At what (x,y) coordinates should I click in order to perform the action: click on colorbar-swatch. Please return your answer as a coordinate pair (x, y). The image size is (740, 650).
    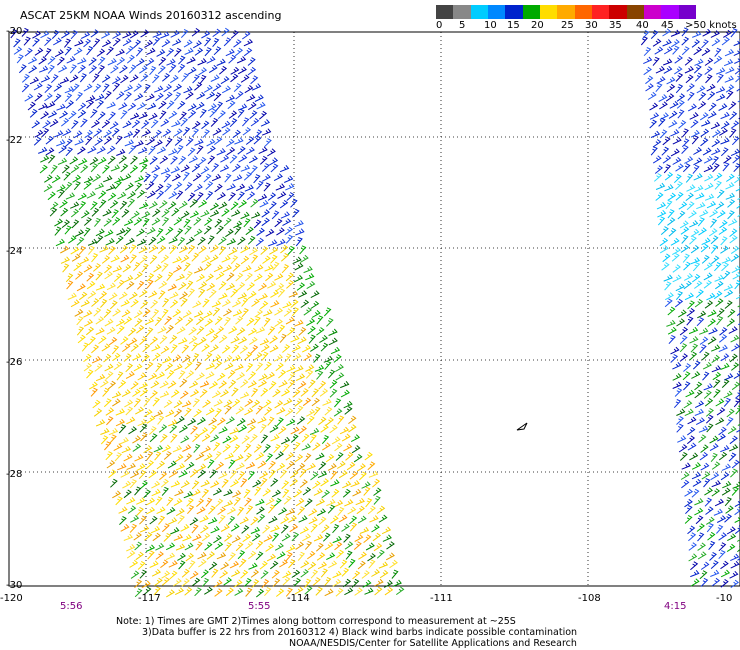
    Looking at the image, I should click on (583, 12).